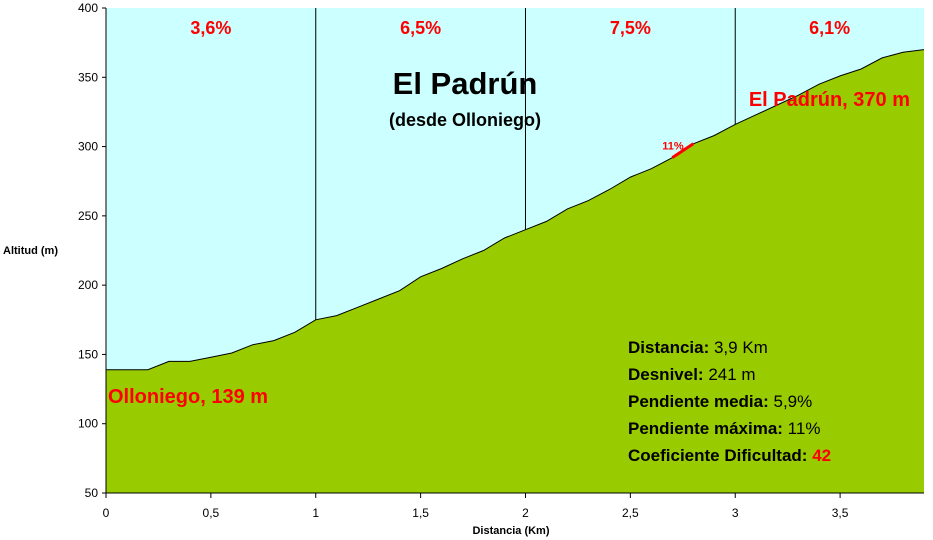  Describe the element at coordinates (88, 8) in the screenshot. I see `y-tick-label: 400` at that location.